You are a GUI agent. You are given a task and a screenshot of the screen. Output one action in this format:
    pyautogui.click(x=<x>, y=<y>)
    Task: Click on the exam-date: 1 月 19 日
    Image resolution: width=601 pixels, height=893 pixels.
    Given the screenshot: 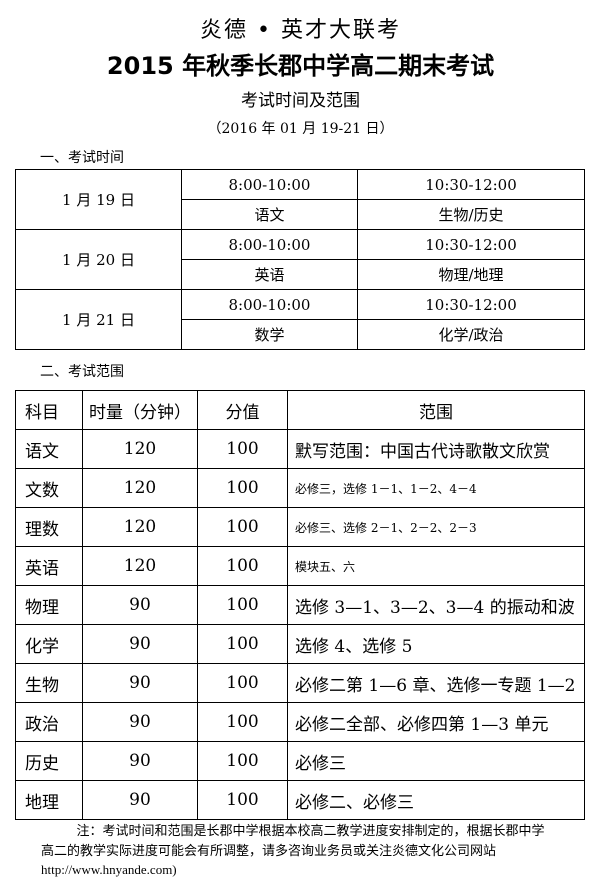 What is the action you would take?
    pyautogui.click(x=98, y=199)
    